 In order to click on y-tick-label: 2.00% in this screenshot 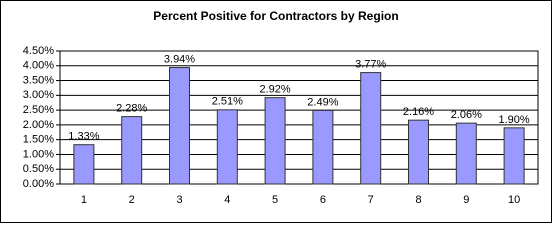, I will do `click(38, 125)`.